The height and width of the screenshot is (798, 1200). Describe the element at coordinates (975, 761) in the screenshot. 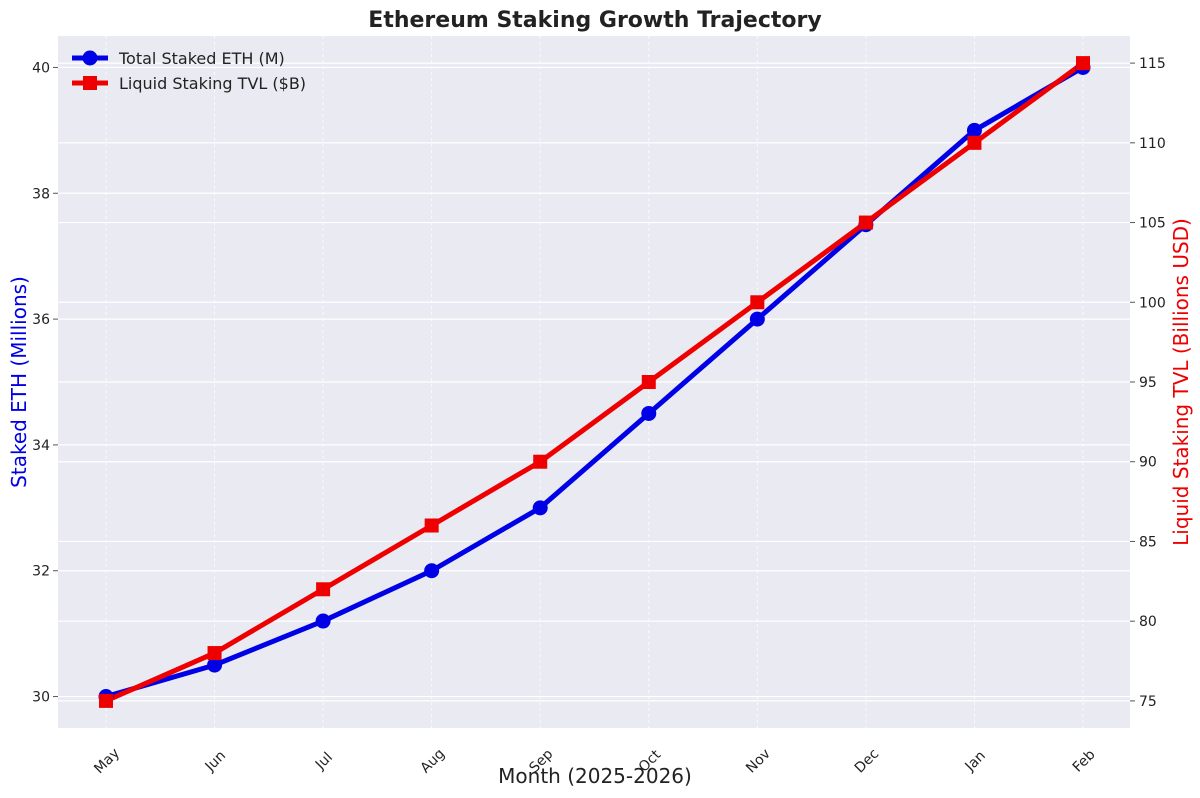

I see `x-tick-label: Jan` at that location.